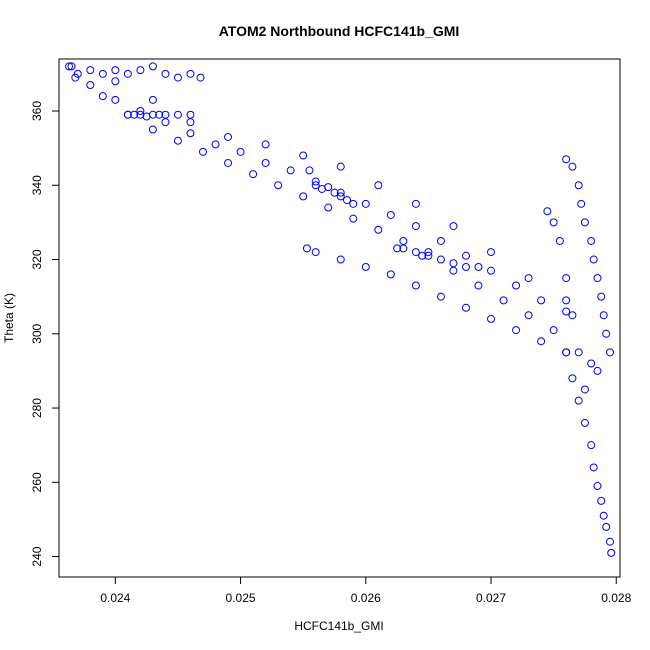  I want to click on x-tick-label: 0.026, so click(366, 598).